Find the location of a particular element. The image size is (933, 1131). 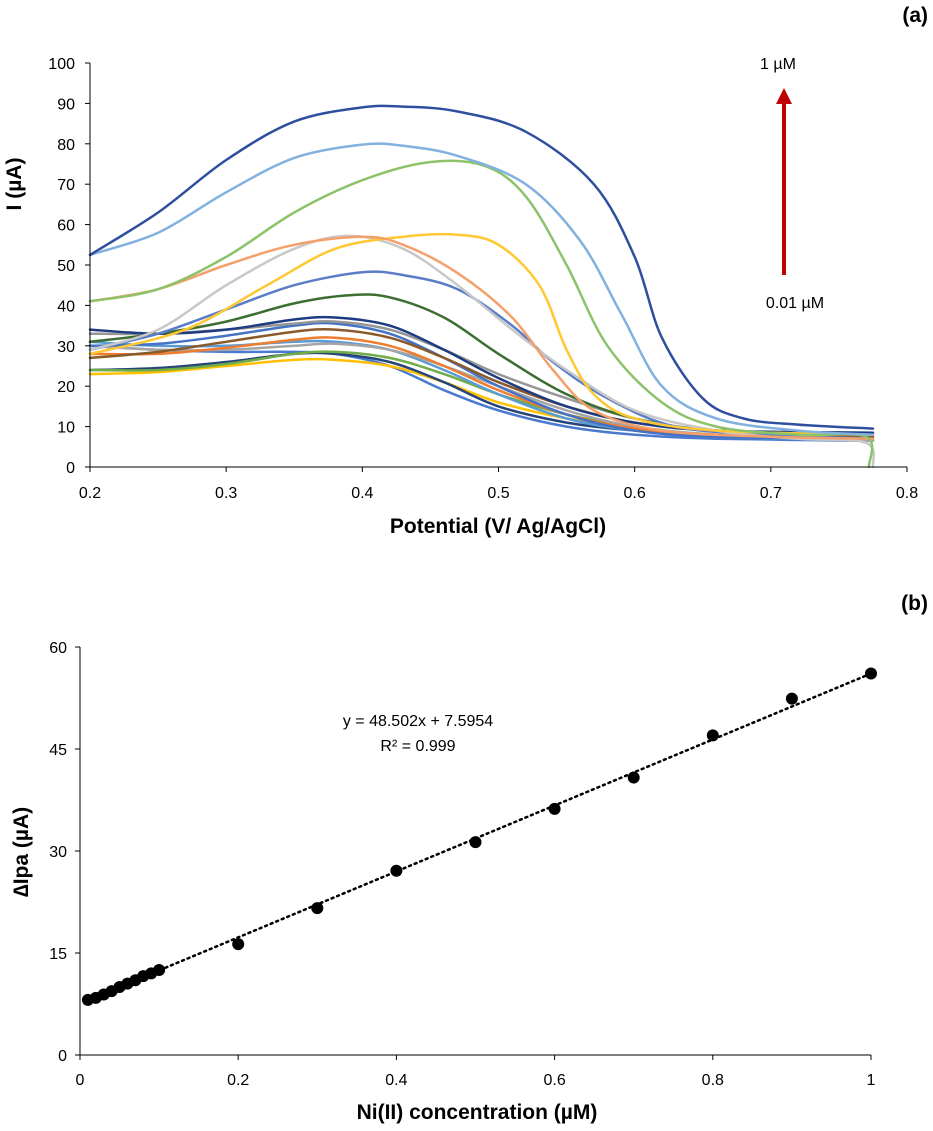

y-tick-label: 10 is located at coordinates (66, 428).